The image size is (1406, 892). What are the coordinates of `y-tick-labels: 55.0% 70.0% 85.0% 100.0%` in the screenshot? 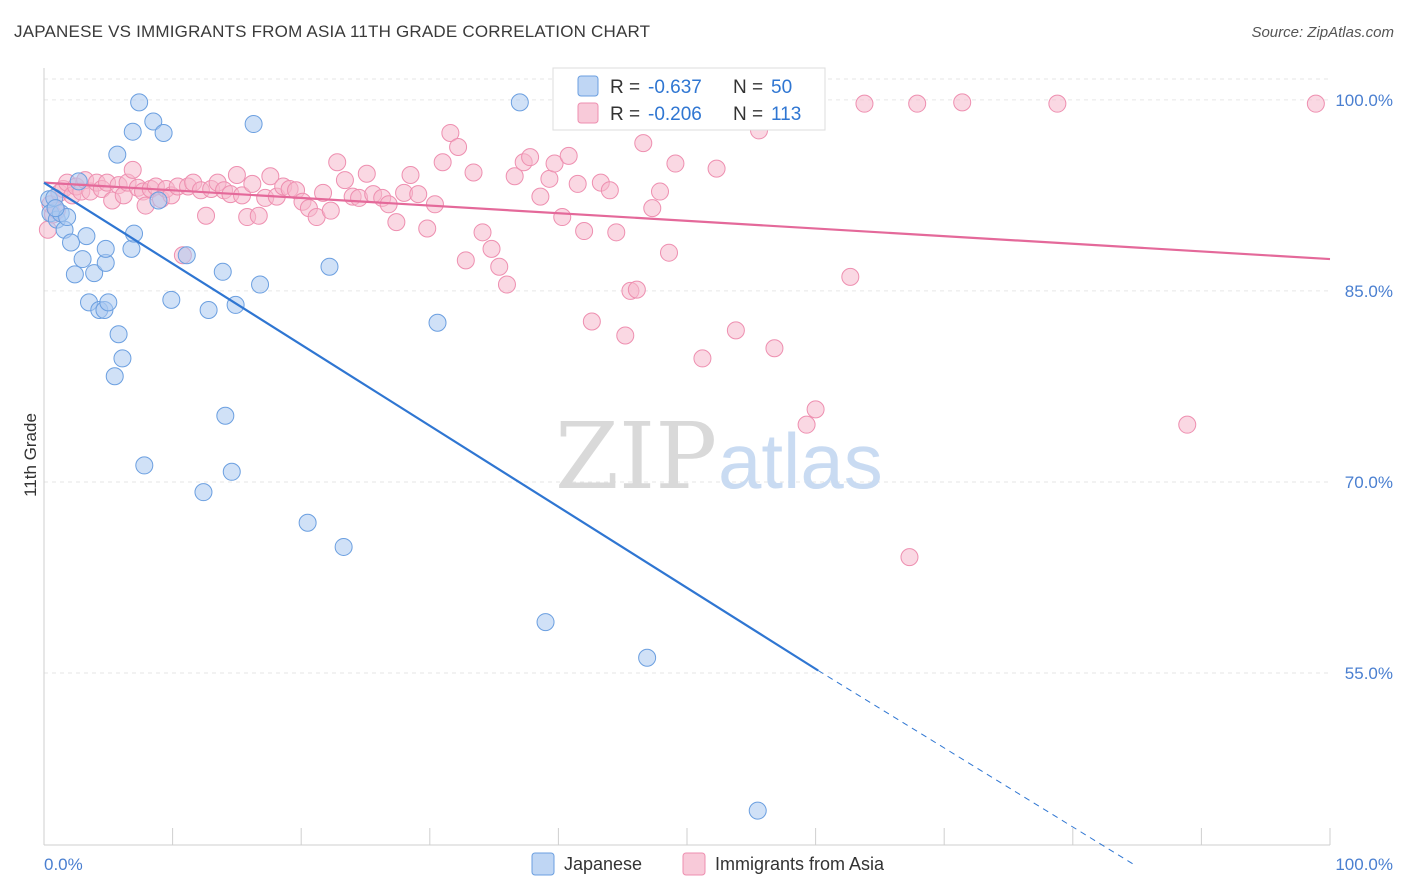 It's located at (1364, 387).